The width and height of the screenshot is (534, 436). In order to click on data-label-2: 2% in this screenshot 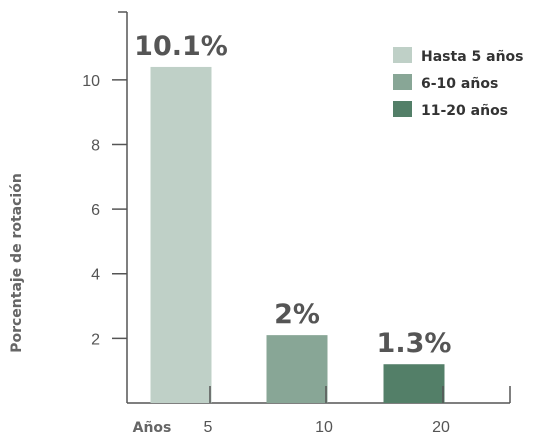, I will do `click(297, 314)`.